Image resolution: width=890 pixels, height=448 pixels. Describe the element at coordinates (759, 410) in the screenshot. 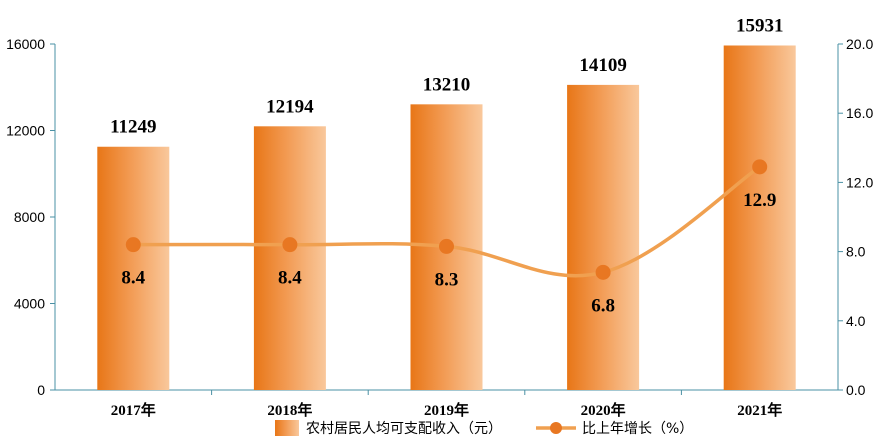

I see `x-tick-label: 2021年` at that location.